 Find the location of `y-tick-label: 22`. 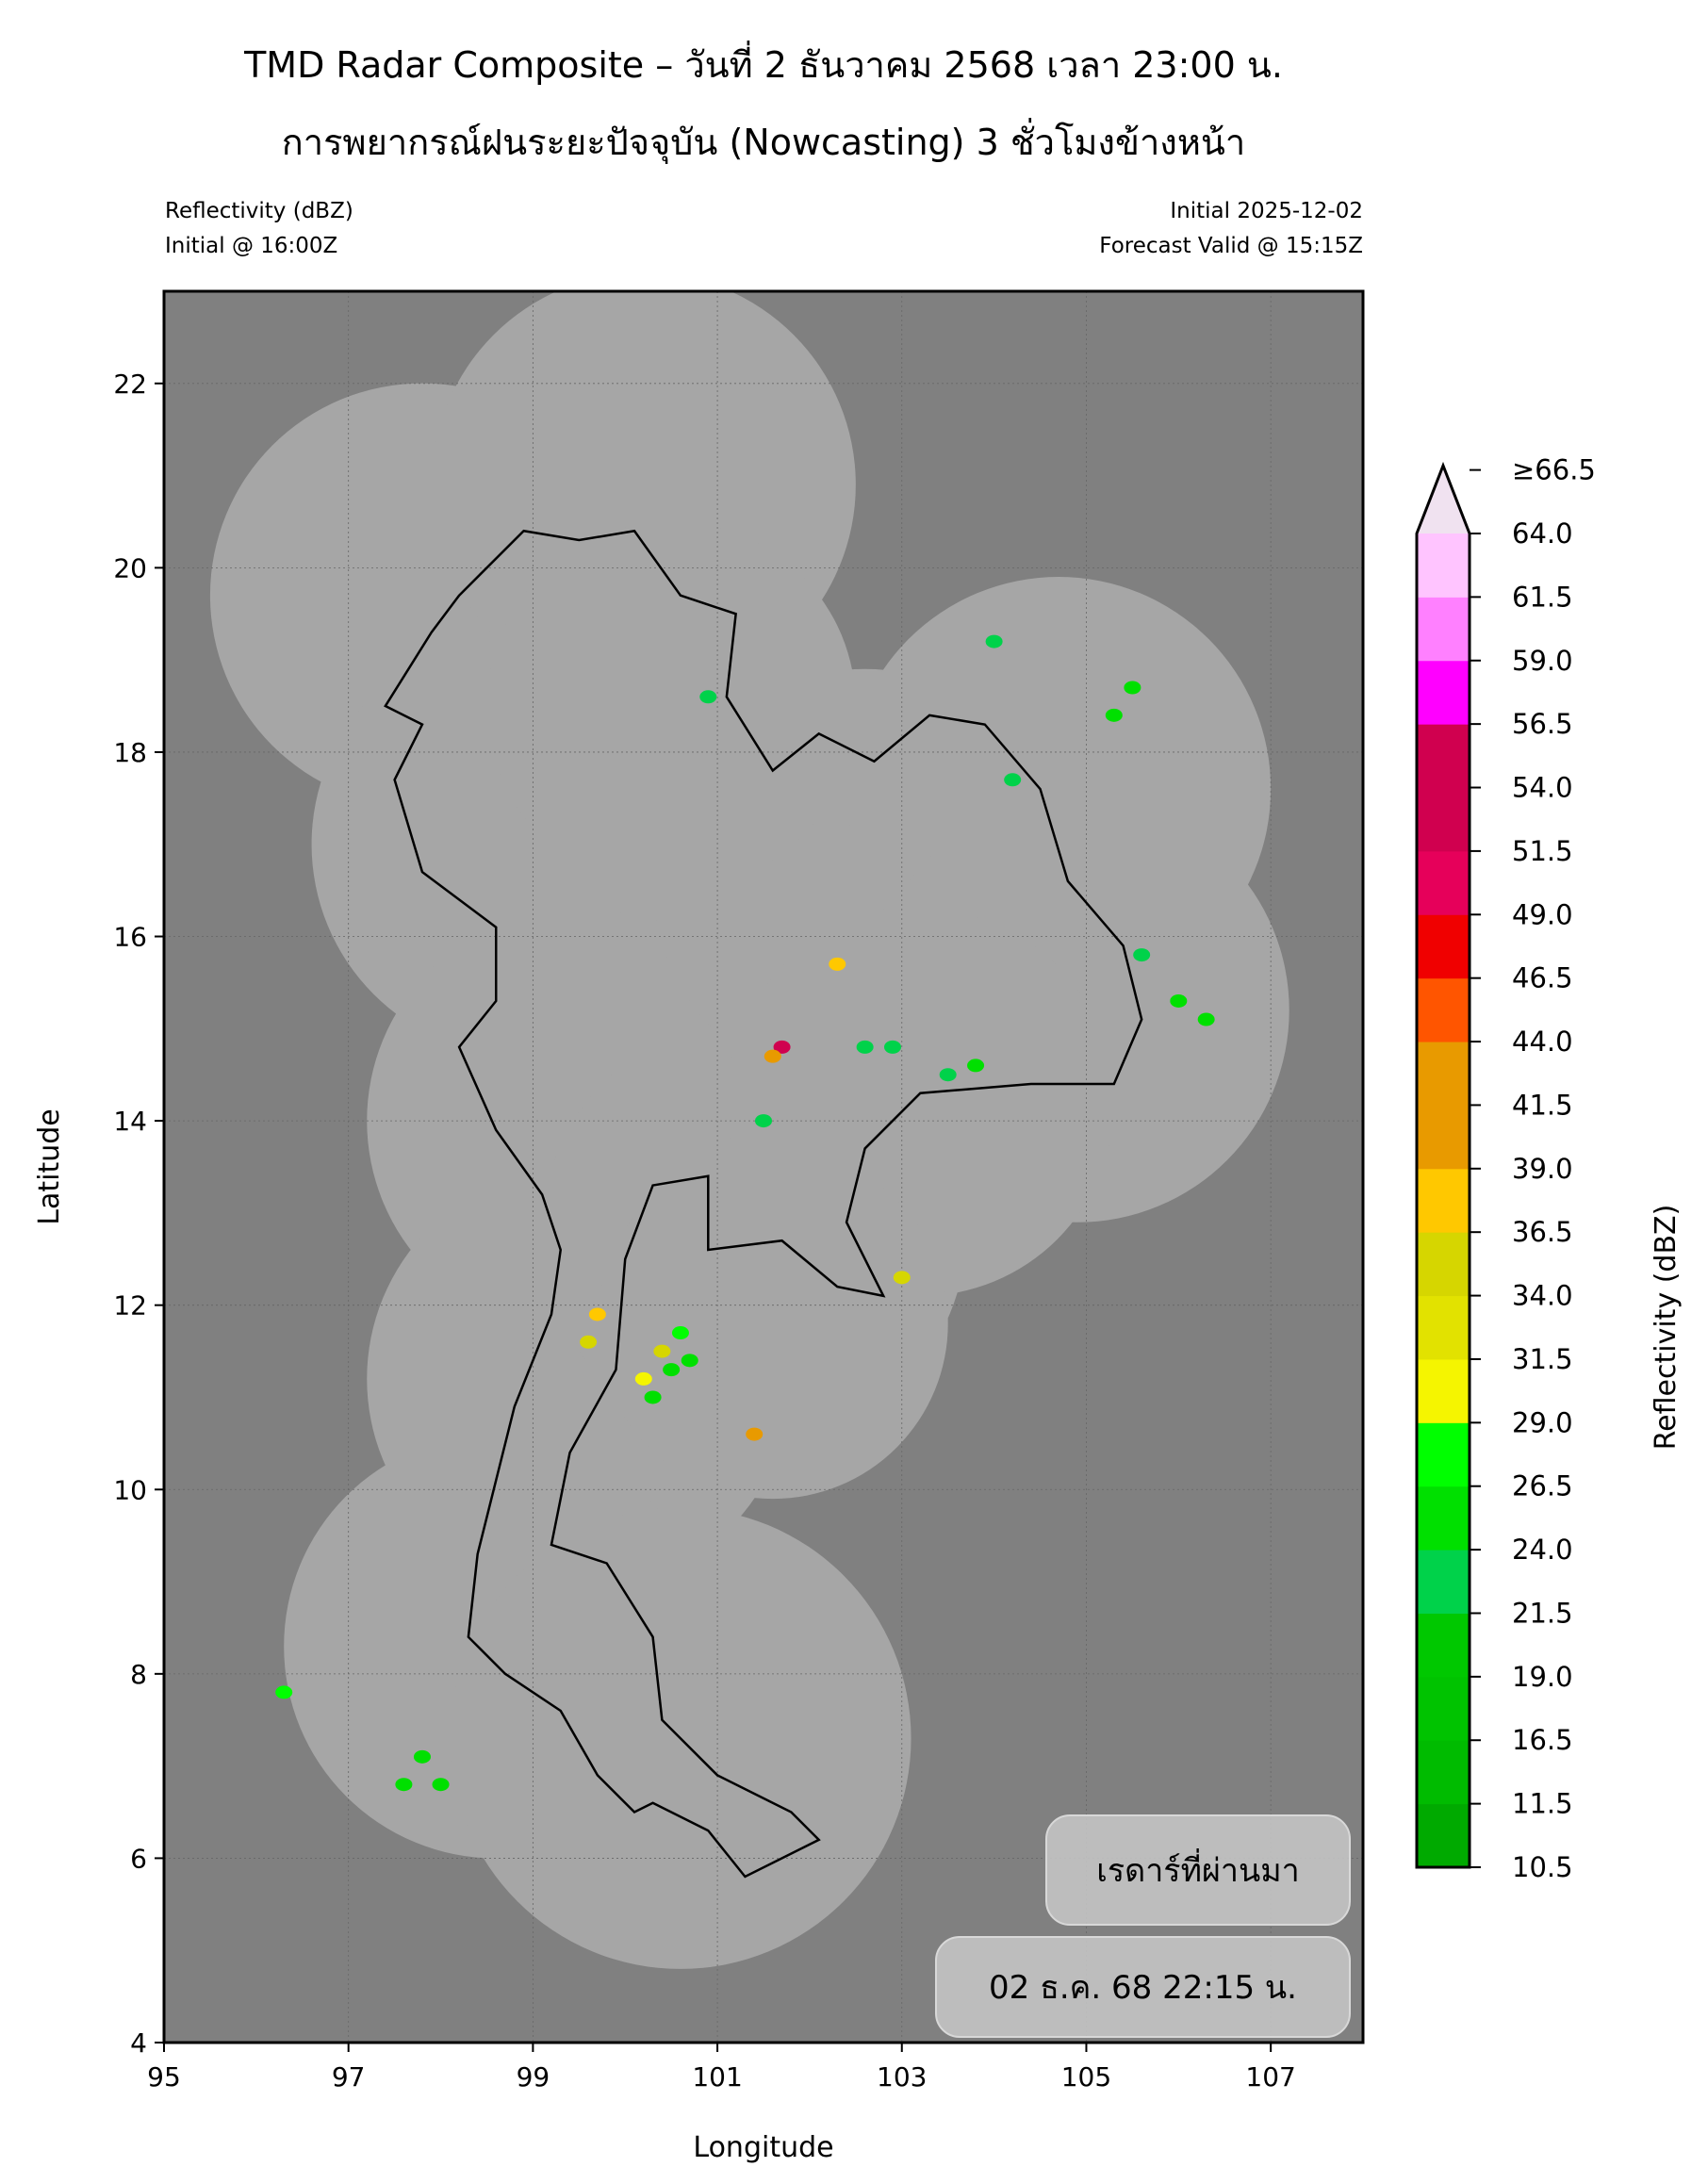

y-tick-label: 22 is located at coordinates (130, 385).